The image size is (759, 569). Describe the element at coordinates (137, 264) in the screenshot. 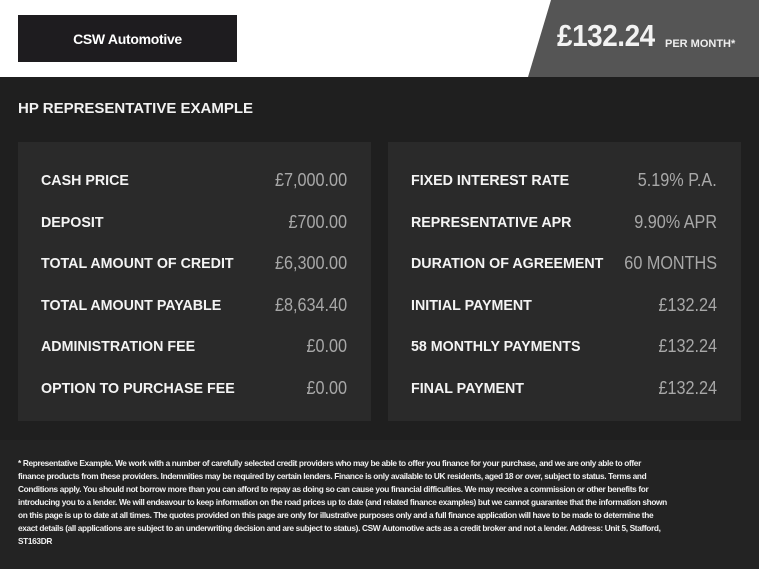

I see `finance-label: TOTAL AMOUNT OF CREDIT` at that location.